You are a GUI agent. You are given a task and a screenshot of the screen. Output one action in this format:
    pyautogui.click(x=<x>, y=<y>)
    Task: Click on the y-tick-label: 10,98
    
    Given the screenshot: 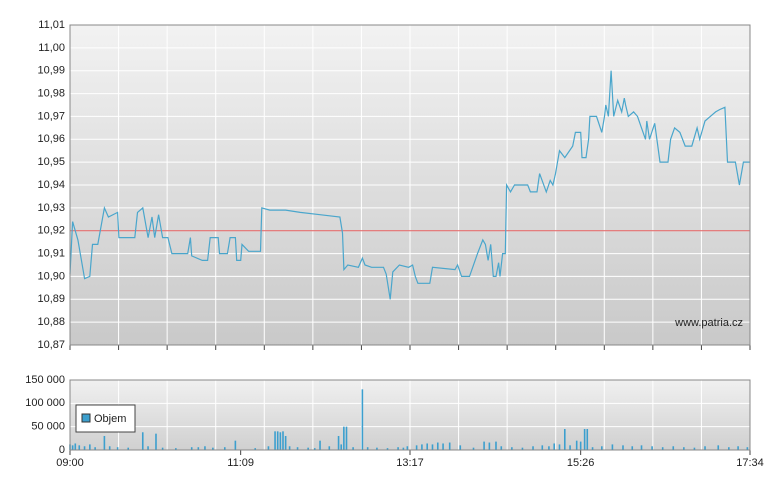 What is the action you would take?
    pyautogui.click(x=51, y=93)
    